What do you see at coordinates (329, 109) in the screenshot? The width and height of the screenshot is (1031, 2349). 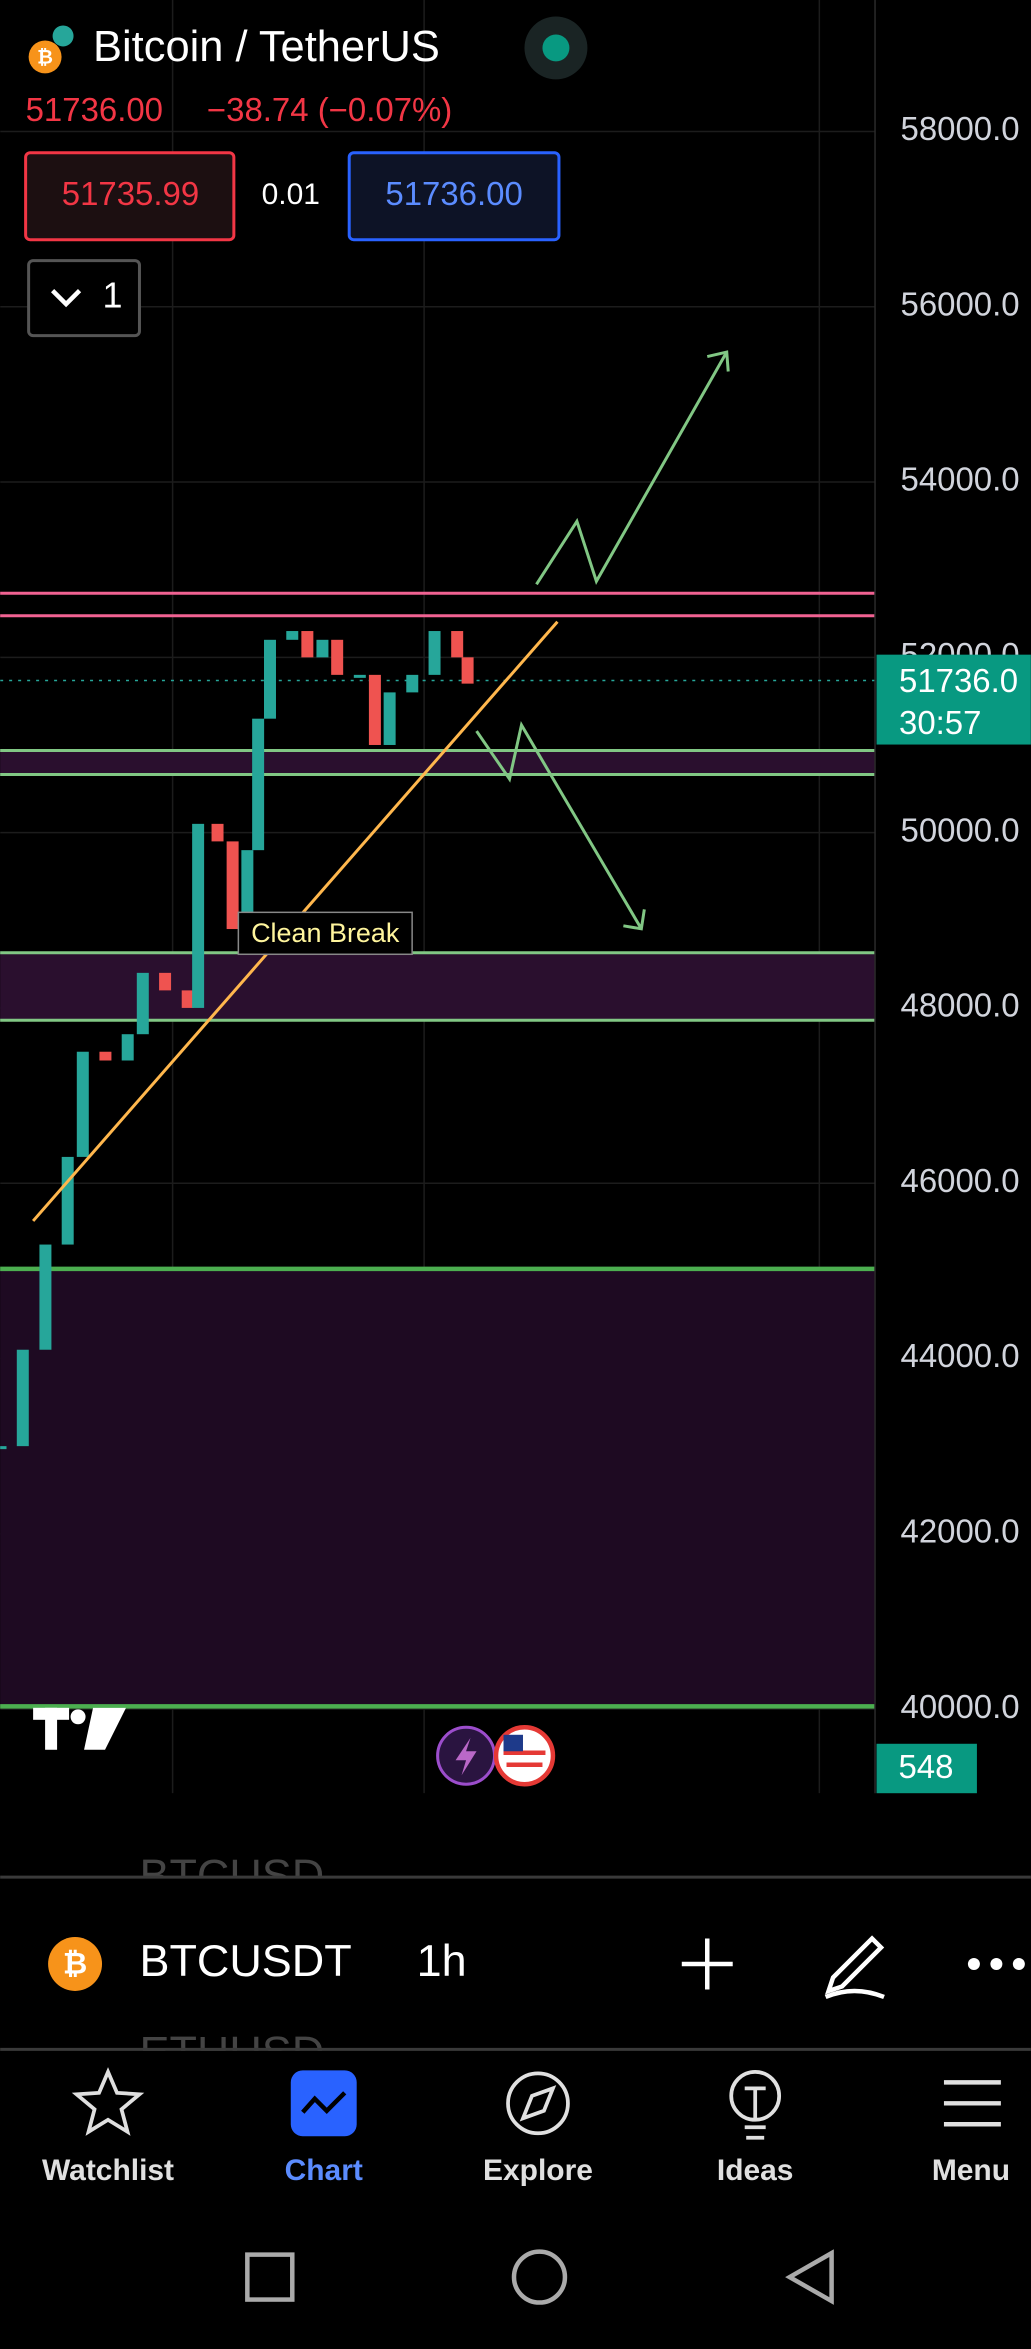 I see `price-change: −38.74 (−0.07%)` at bounding box center [329, 109].